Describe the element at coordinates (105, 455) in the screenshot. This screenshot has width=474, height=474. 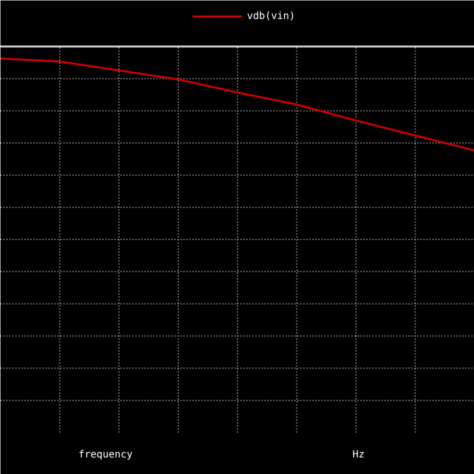
I see `x-axis-title: frequency` at that location.